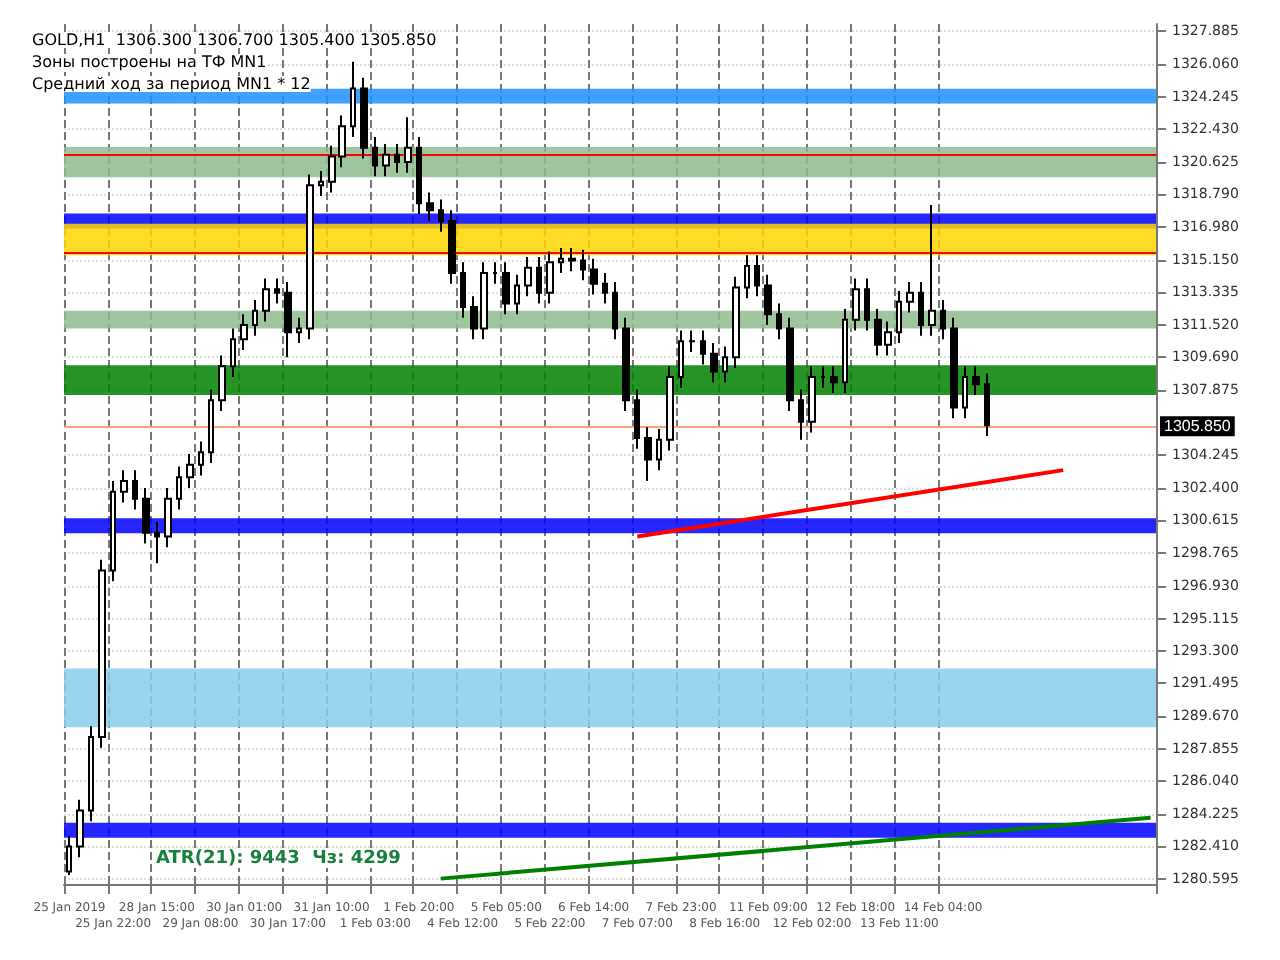 The height and width of the screenshot is (960, 1280). Describe the element at coordinates (149, 62) in the screenshot. I see `annotation: Зоны построены на ТФ MN1` at that location.